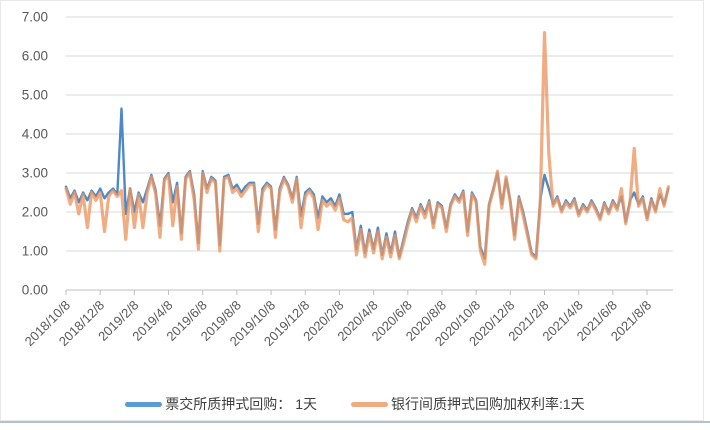 The width and height of the screenshot is (710, 430). Describe the element at coordinates (369, 404) in the screenshot. I see `legend-swatch-orange-line` at that location.